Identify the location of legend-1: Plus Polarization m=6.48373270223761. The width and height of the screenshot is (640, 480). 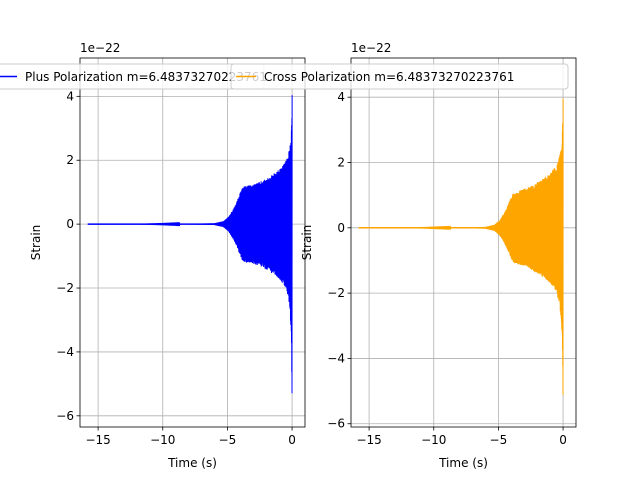
(133, 76).